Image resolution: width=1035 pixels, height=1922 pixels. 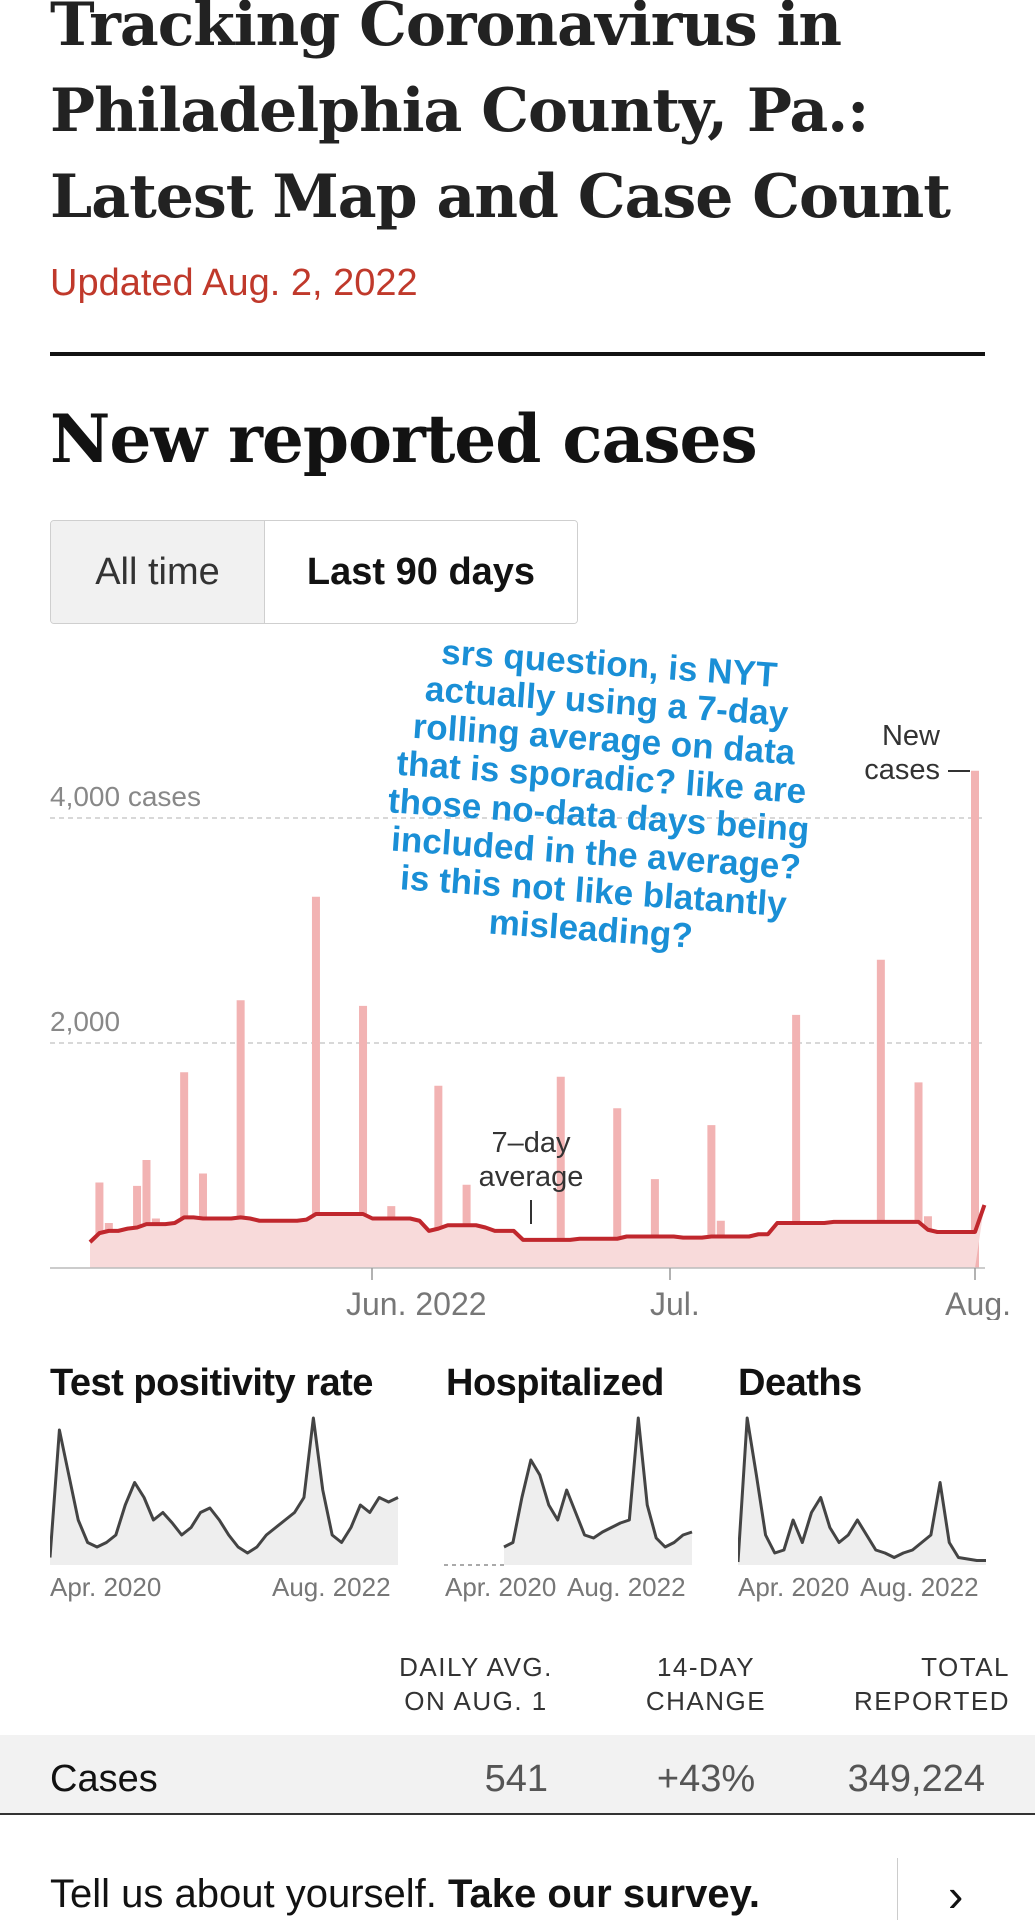 I want to click on test-positivity-sparkline, so click(x=225, y=1487).